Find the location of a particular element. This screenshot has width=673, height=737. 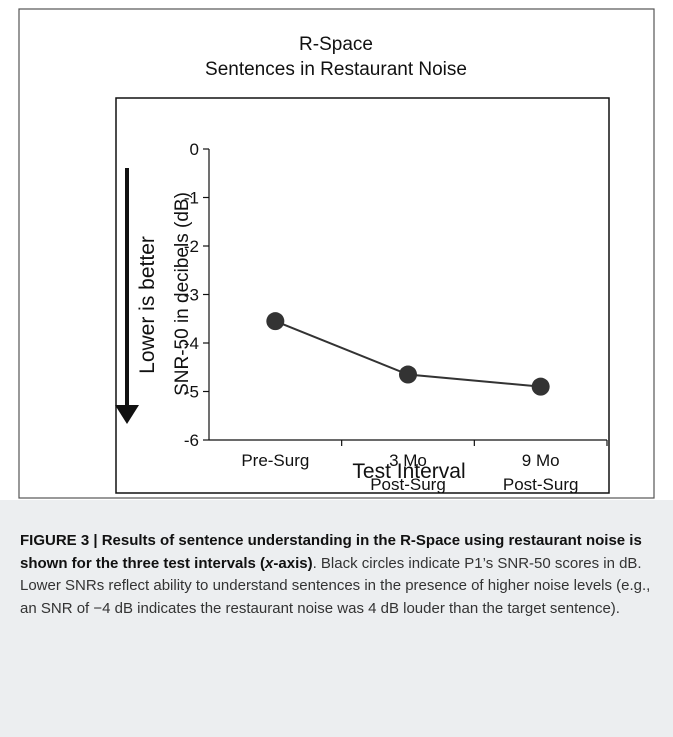

caption-italic: x is located at coordinates (269, 563).